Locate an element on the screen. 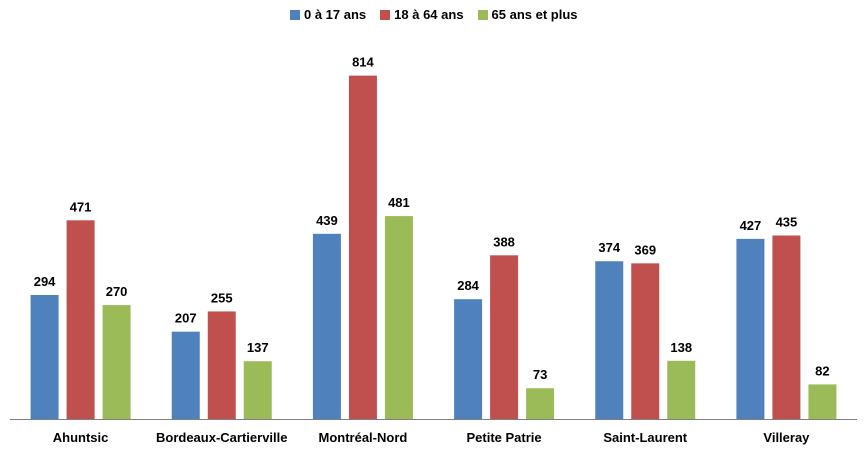 The width and height of the screenshot is (865, 450). bar-bordeaux-cartierville-18-a-64-ans is located at coordinates (221, 365).